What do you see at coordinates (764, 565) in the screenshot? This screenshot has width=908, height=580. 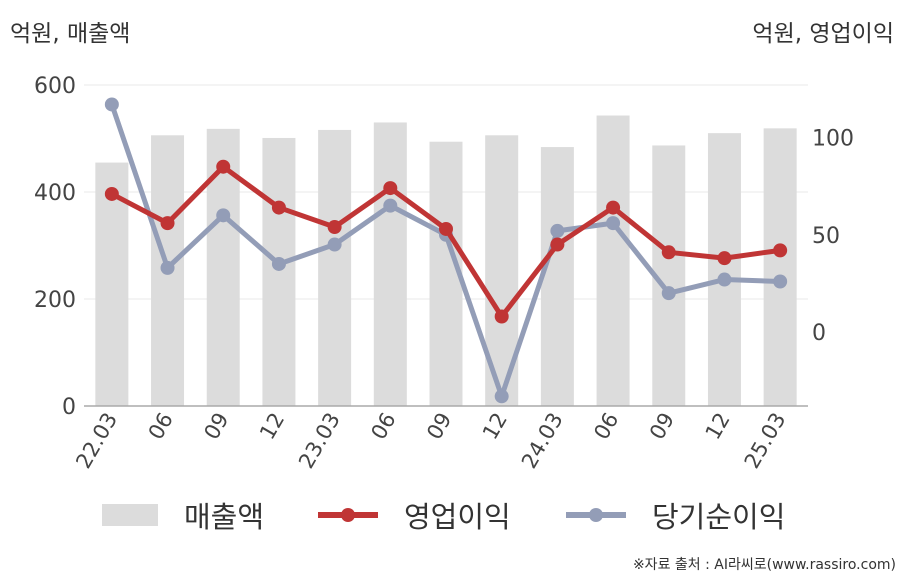 I see `source-note: ※자료 출처 : AI라씨로(www.rassiro.com)` at bounding box center [764, 565].